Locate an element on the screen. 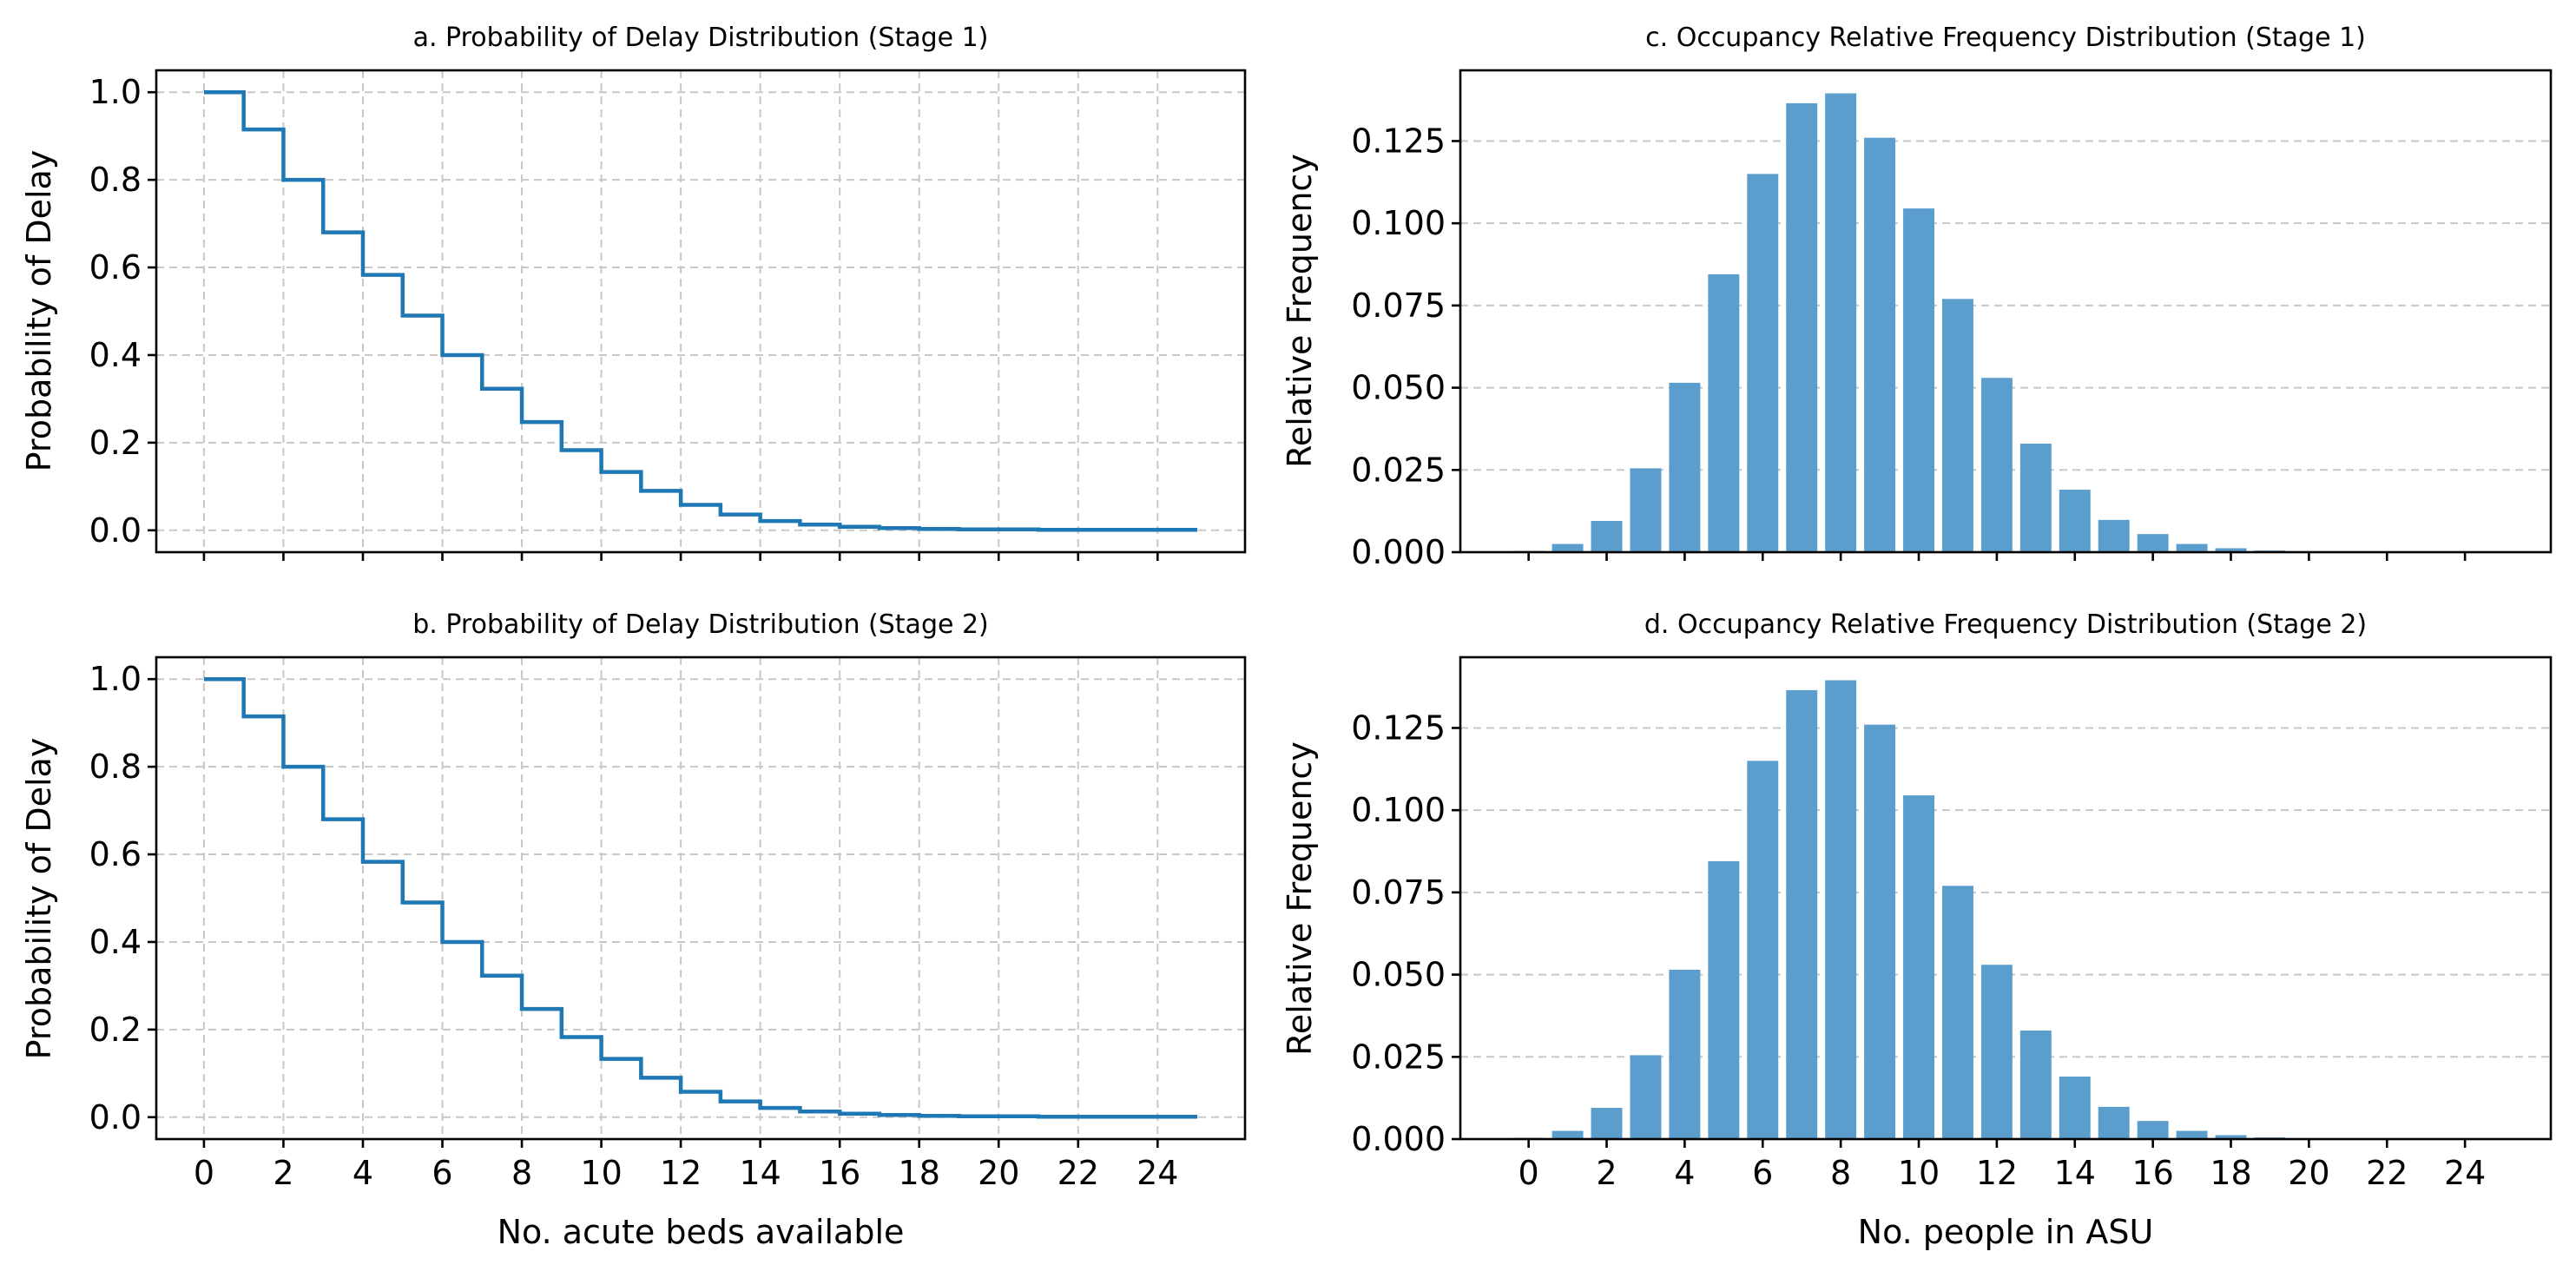  subplot-c-y-tick-label: 0.050 is located at coordinates (1398, 388).